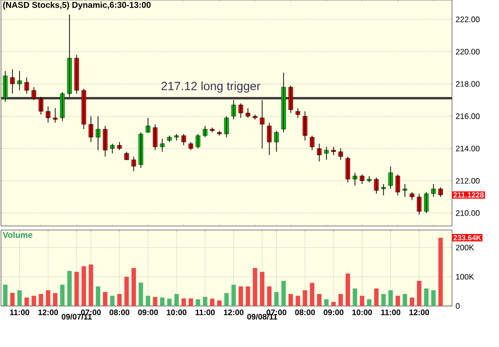 The width and height of the screenshot is (499, 347). What do you see at coordinates (17, 235) in the screenshot?
I see `chart-title: Volume` at bounding box center [17, 235].